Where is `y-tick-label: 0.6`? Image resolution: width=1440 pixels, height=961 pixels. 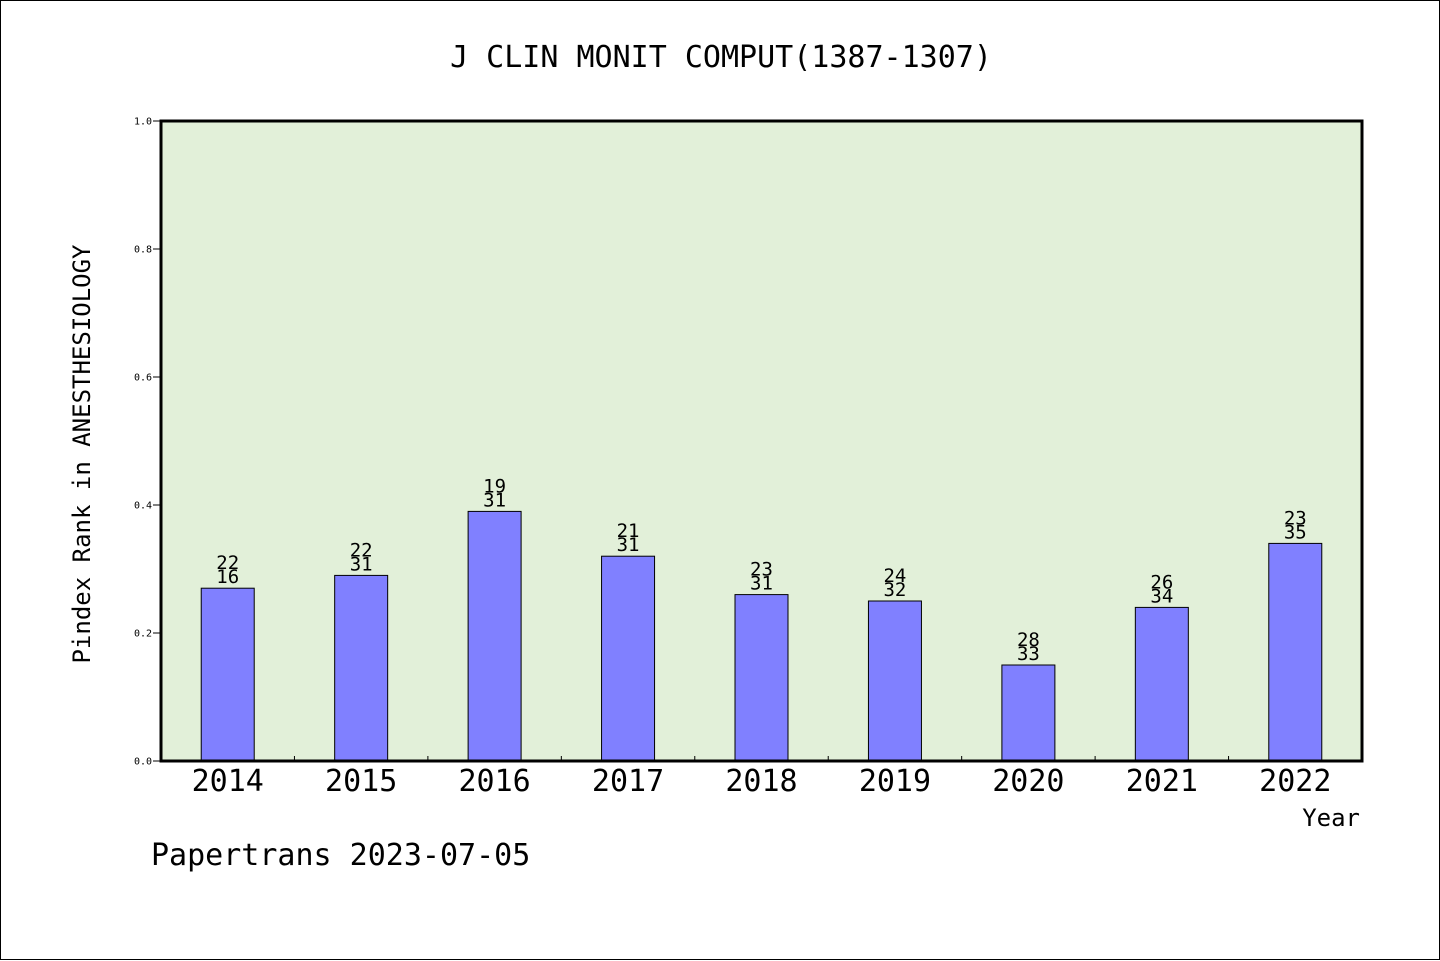 y-tick-label: 0.6 is located at coordinates (143, 378).